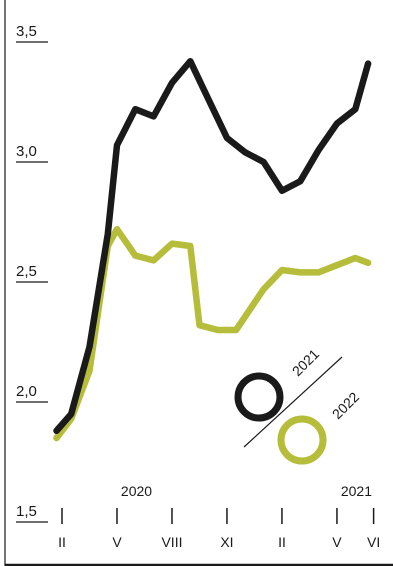 This screenshot has height=566, width=393. I want to click on year-label: 2020, so click(136, 491).